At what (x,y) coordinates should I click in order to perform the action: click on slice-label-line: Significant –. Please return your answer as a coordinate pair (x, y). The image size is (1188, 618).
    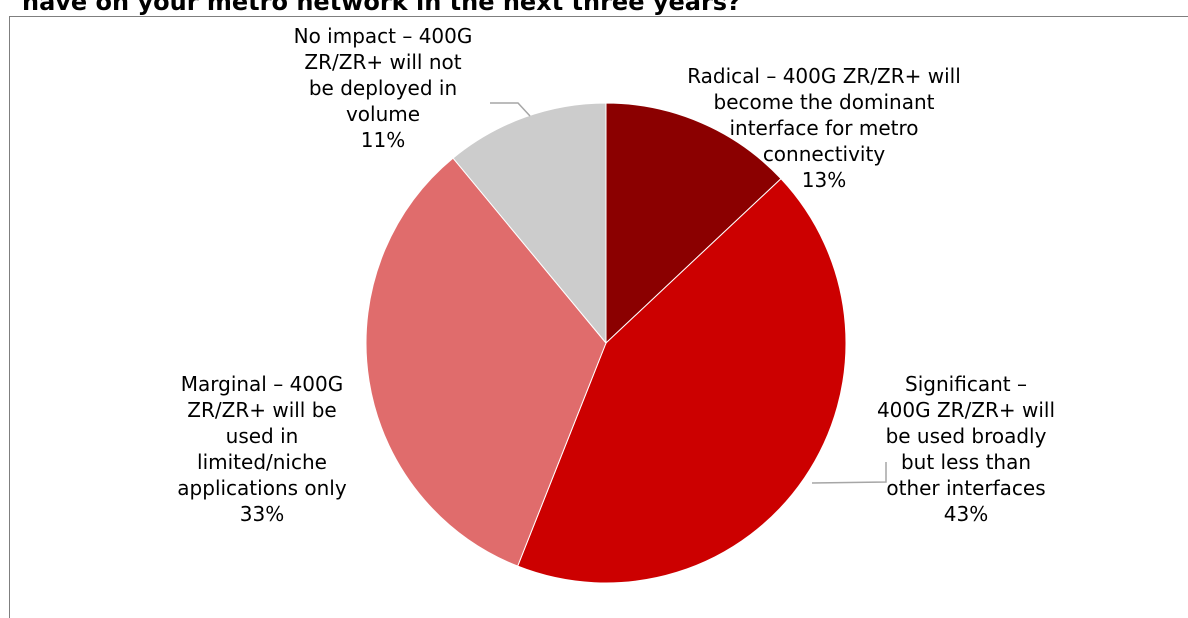
    Looking at the image, I should click on (966, 384).